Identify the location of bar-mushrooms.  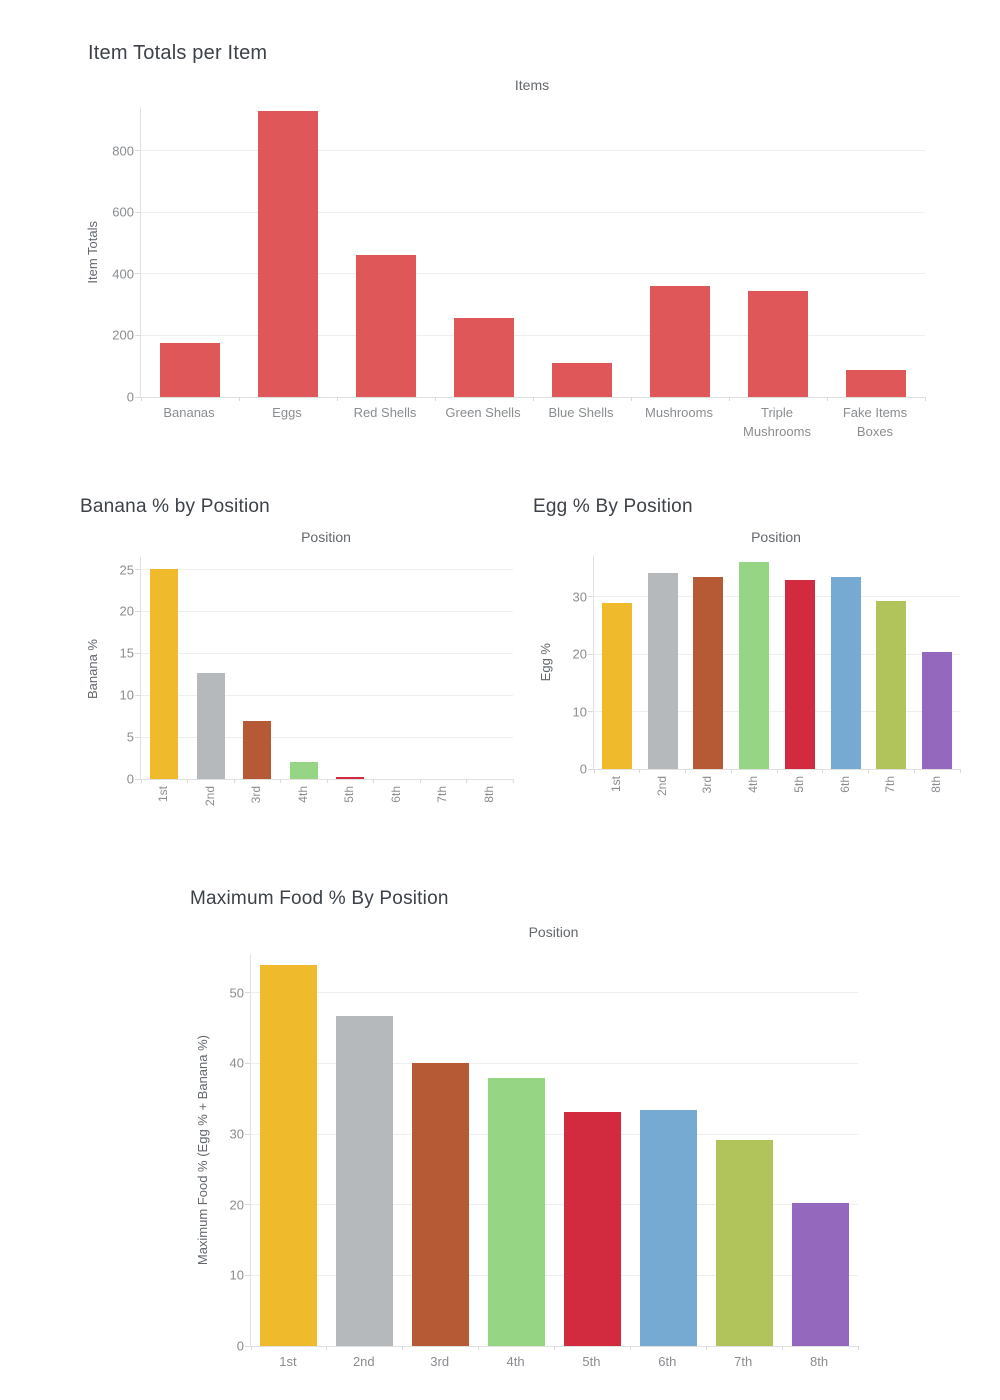
(680, 341).